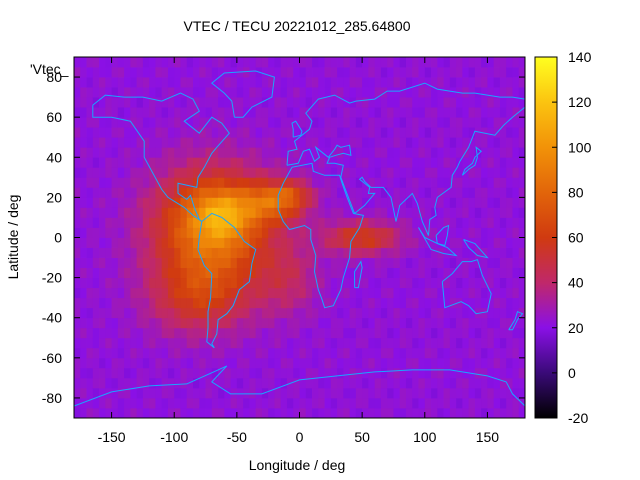 This screenshot has width=640, height=480. Describe the element at coordinates (52, 398) in the screenshot. I see `y-tick-label: -80` at that location.